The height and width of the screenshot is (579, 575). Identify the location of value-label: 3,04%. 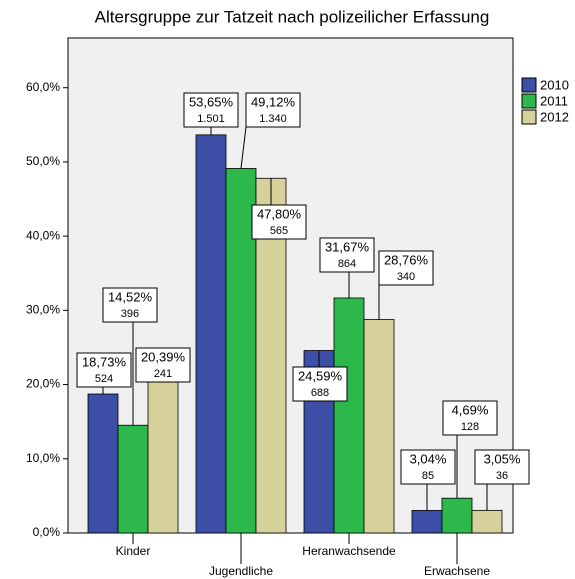
(428, 458).